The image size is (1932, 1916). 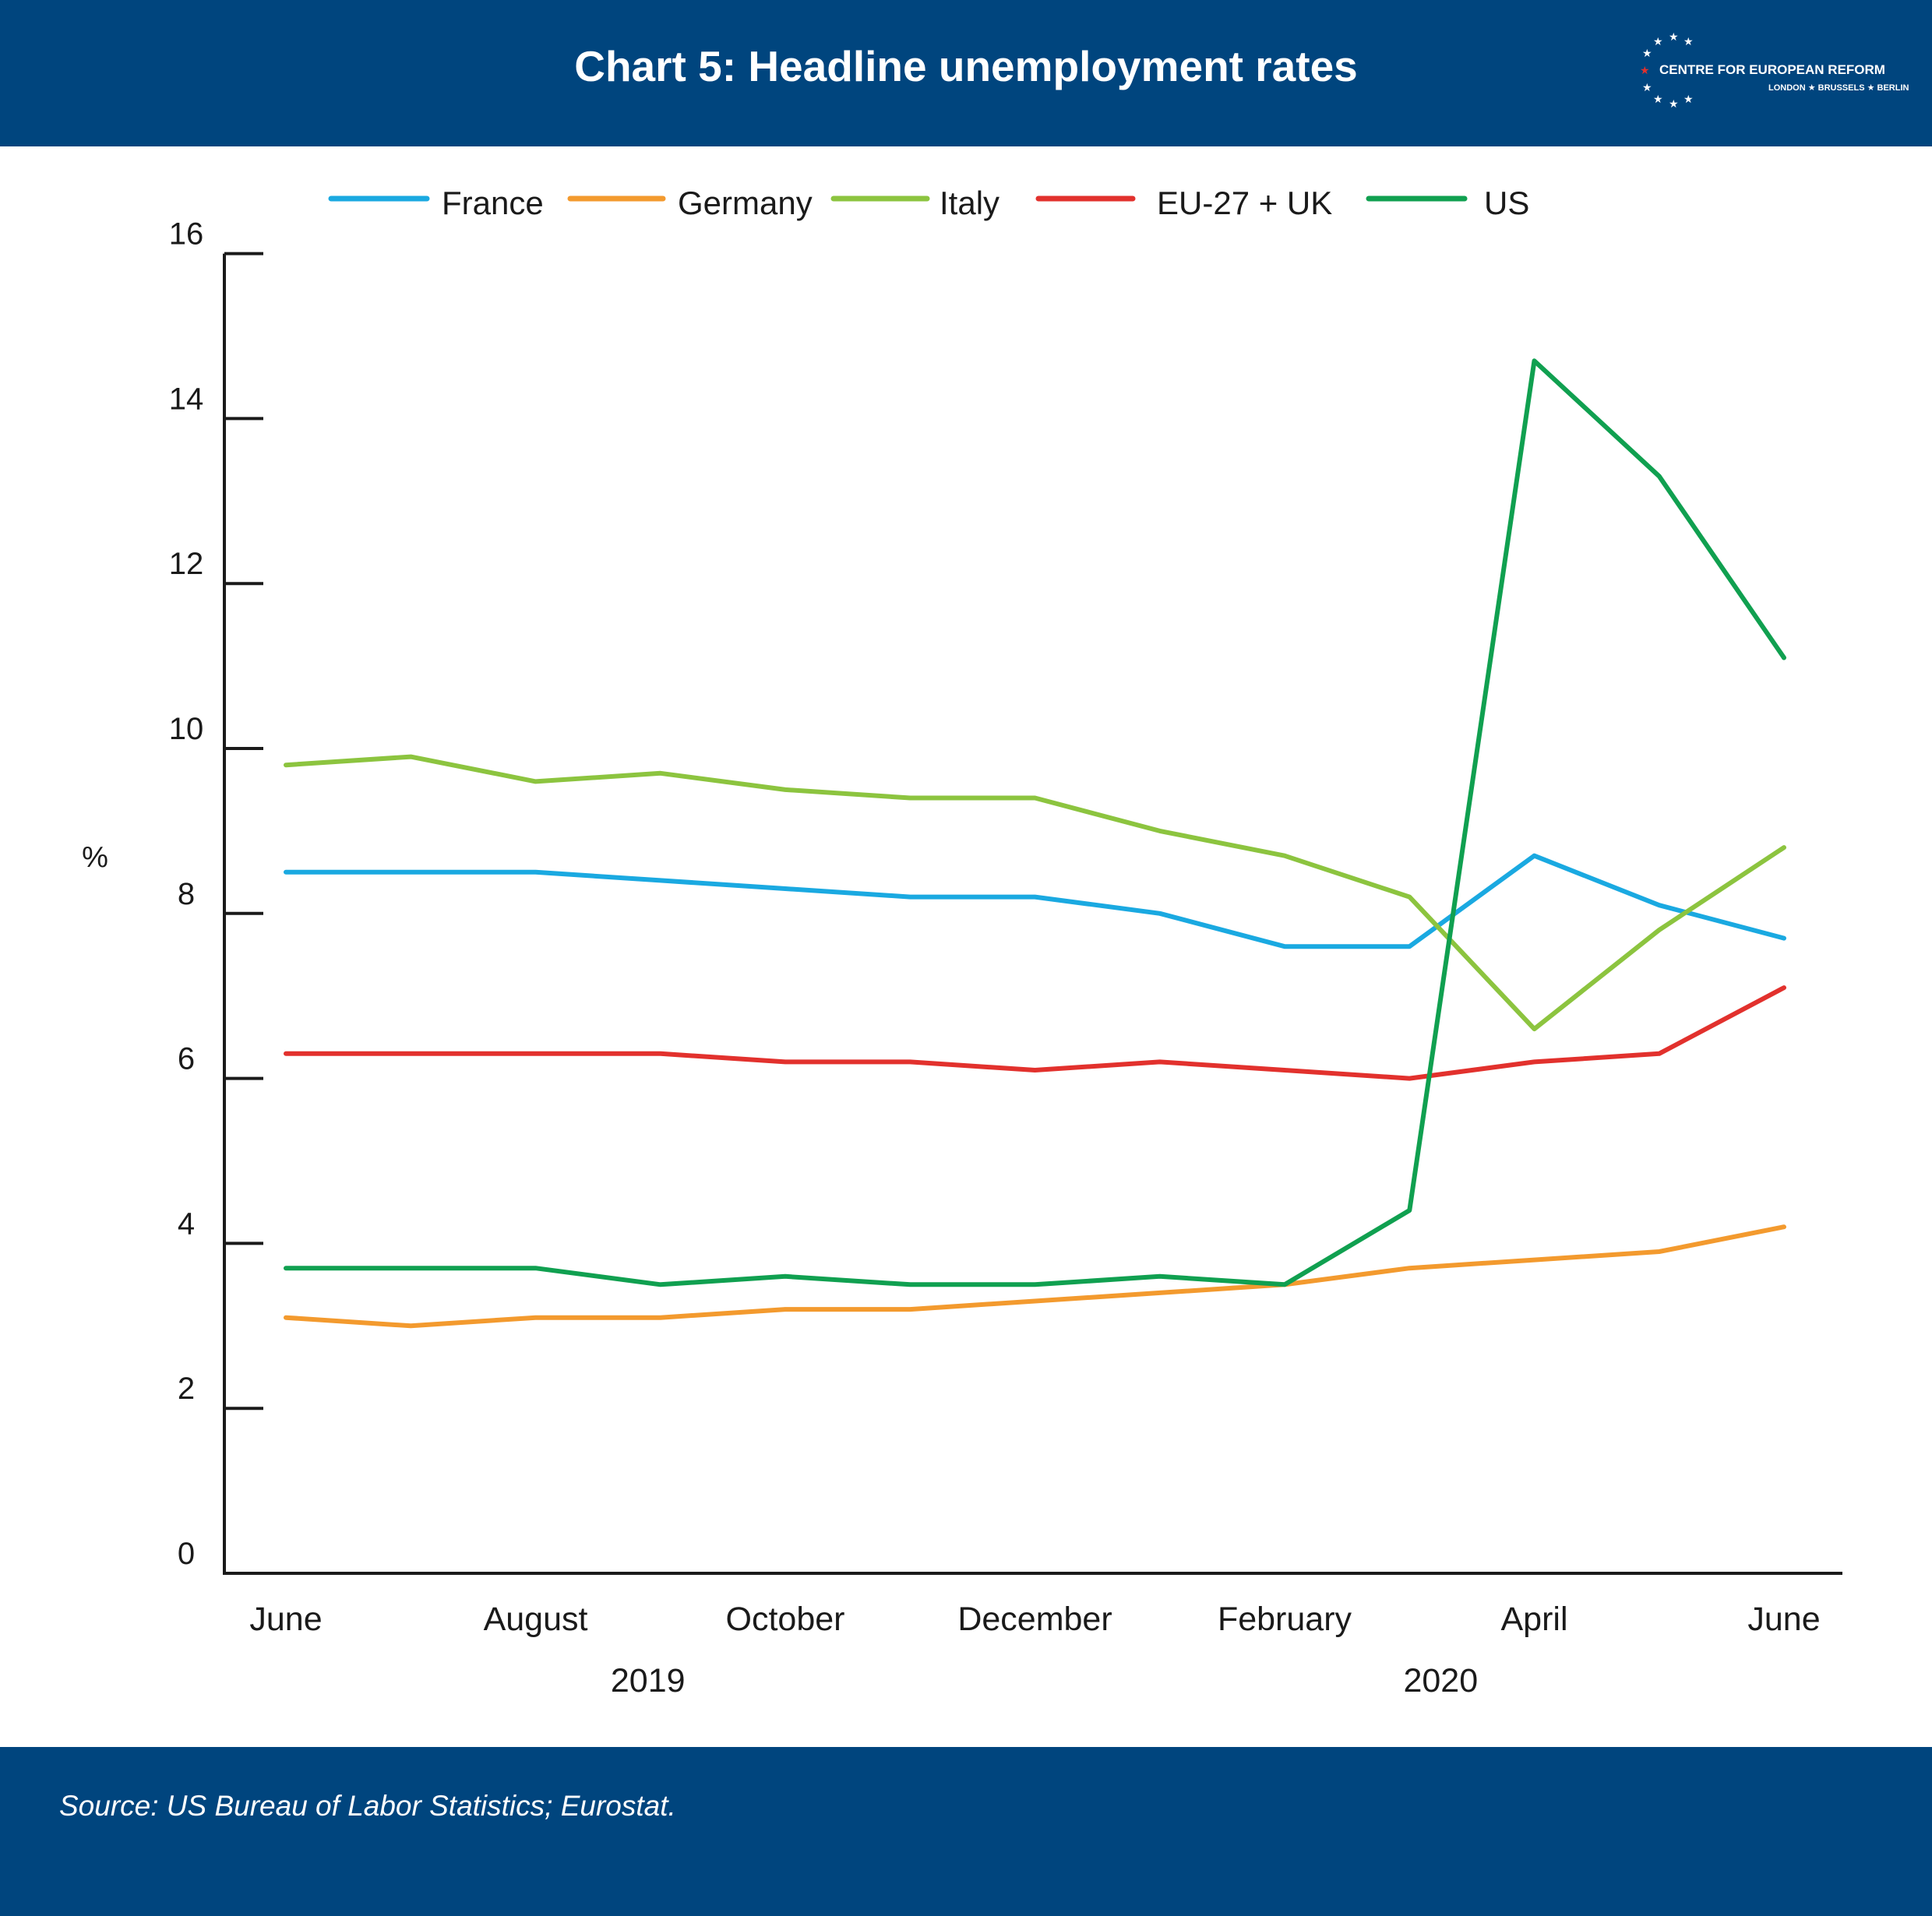 What do you see at coordinates (785, 1619) in the screenshot?
I see `x-tick-label: October` at bounding box center [785, 1619].